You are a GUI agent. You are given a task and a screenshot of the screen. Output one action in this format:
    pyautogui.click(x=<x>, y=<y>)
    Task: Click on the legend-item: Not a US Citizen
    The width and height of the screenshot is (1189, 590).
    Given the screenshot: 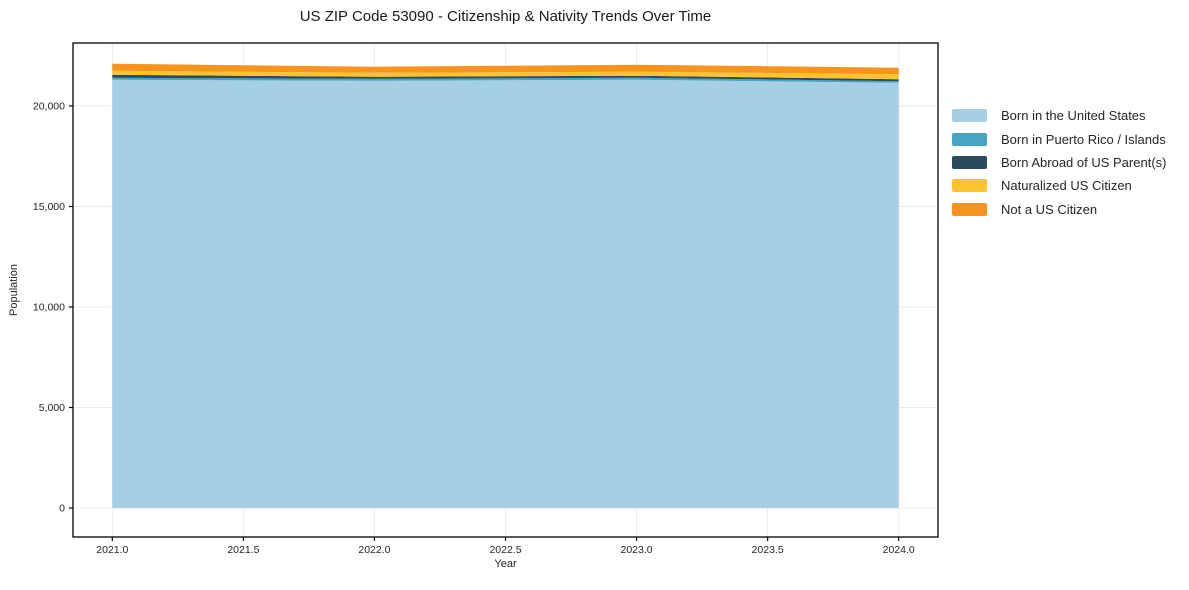 What is the action you would take?
    pyautogui.click(x=1059, y=209)
    